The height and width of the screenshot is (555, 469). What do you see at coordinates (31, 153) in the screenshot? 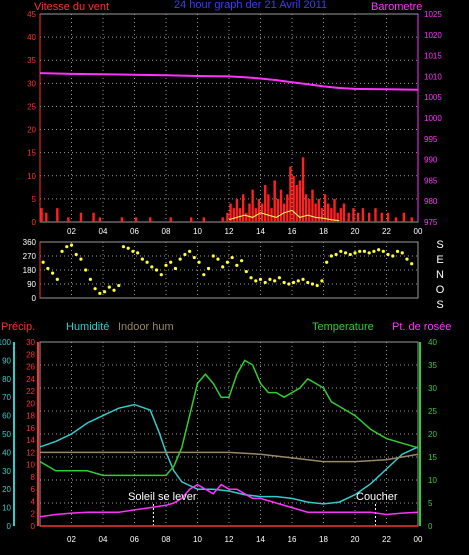
I see `wind-y-tick: 15` at bounding box center [31, 153].